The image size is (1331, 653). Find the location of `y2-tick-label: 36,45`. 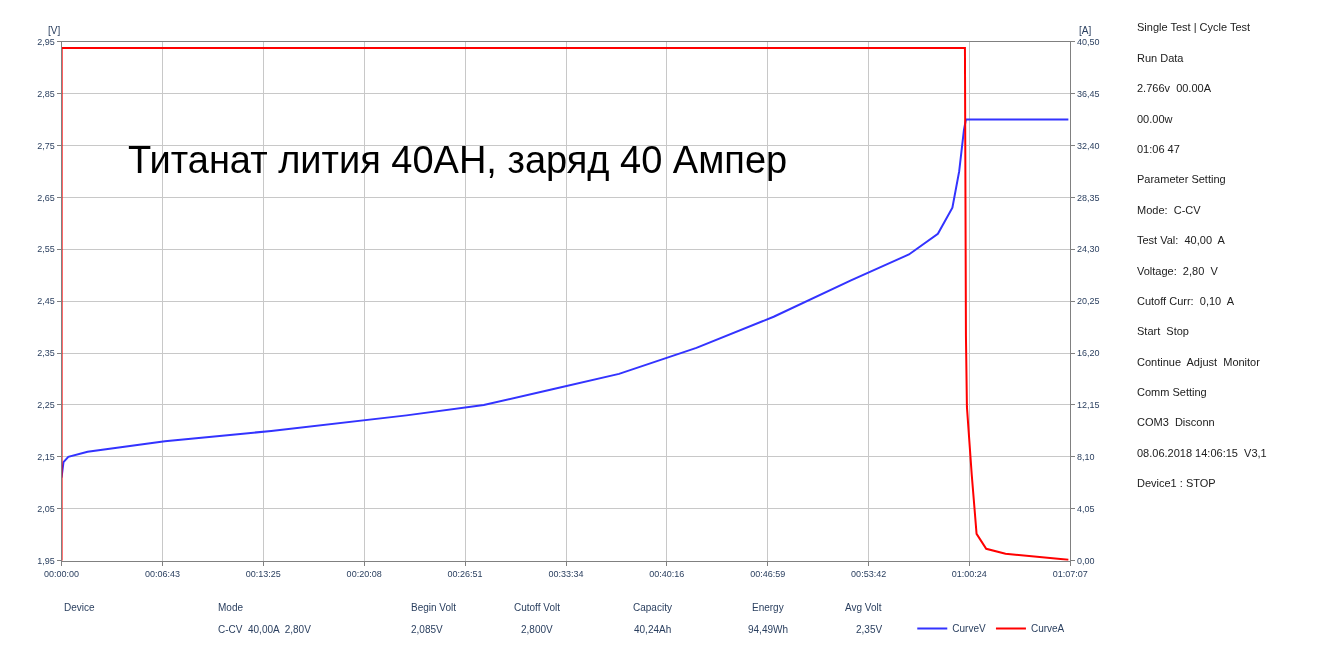

y2-tick-label: 36,45 is located at coordinates (1088, 93).